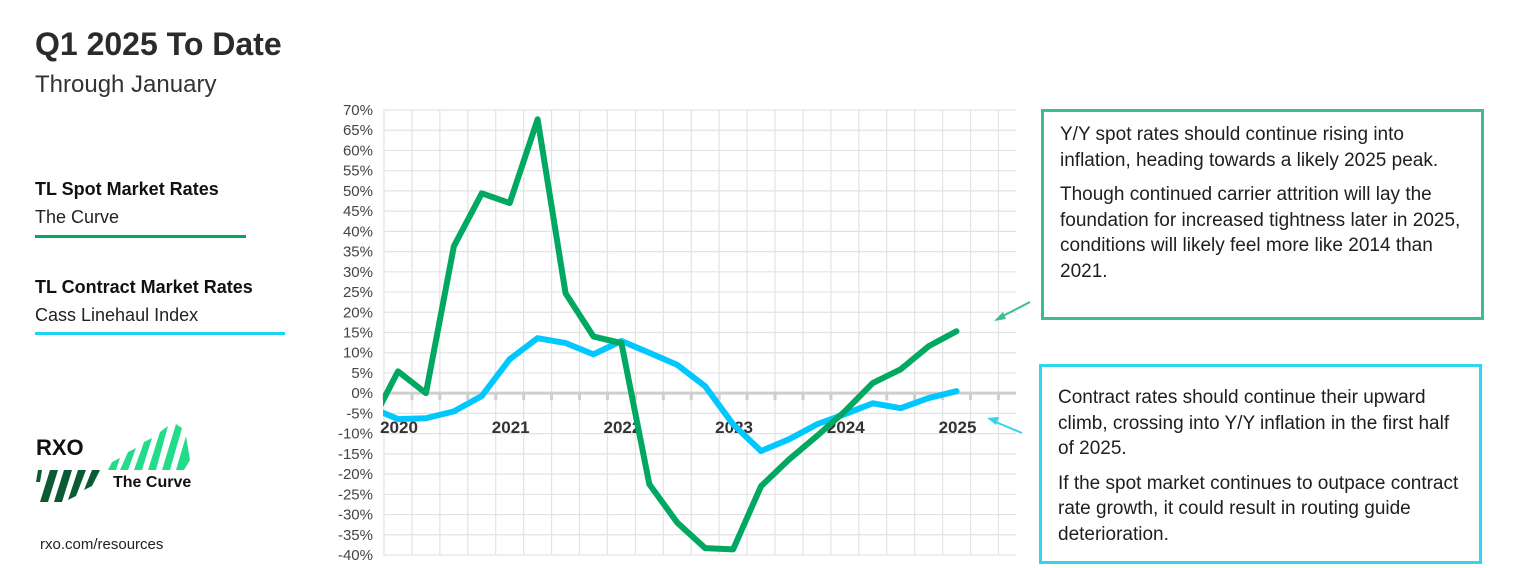 Image resolution: width=1536 pixels, height=568 pixels. I want to click on legend-spot-source: The Curve, so click(77, 217).